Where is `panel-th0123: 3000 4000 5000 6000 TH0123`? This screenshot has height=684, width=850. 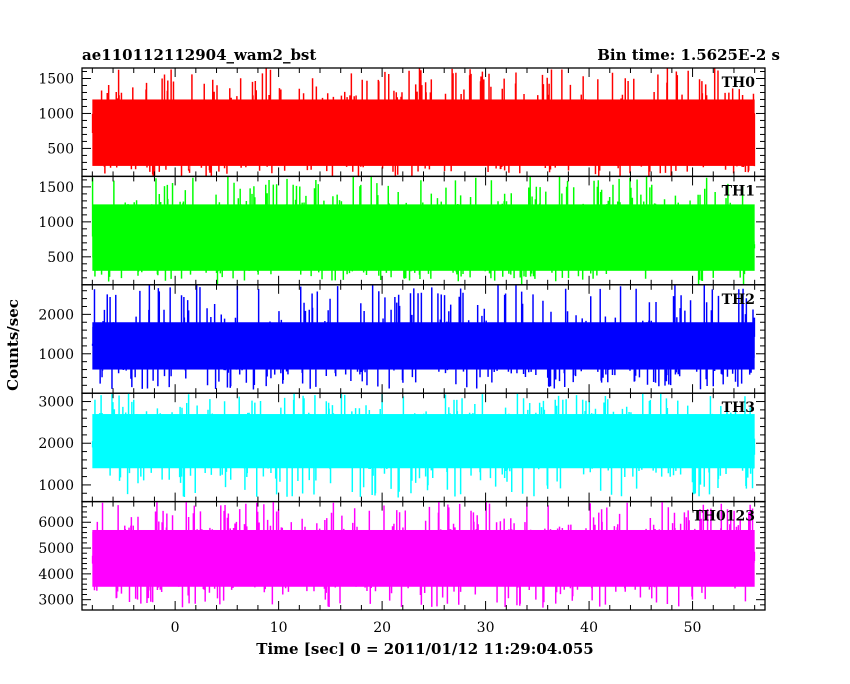 panel-th0123: 3000 4000 5000 6000 TH0123 is located at coordinates (402, 555).